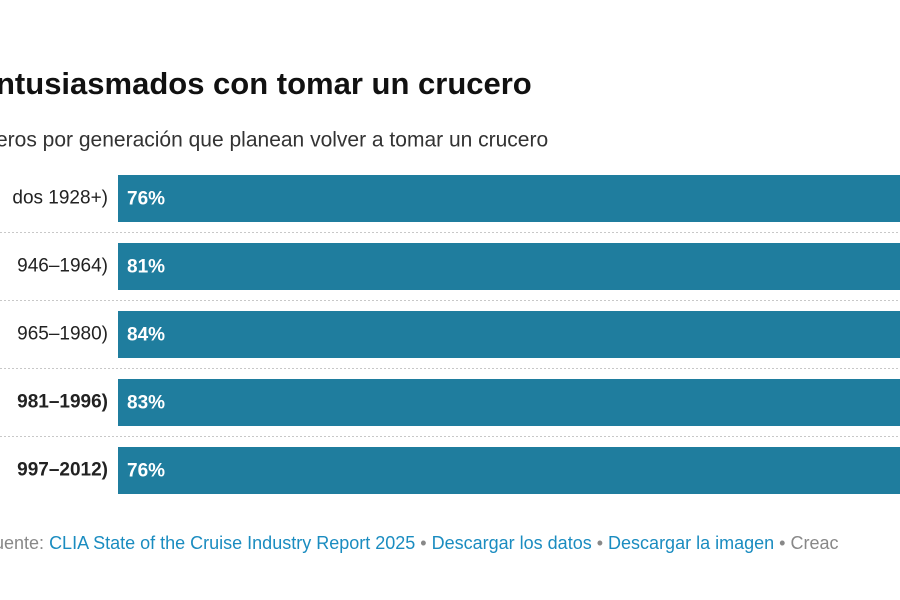 The width and height of the screenshot is (900, 600). What do you see at coordinates (512, 543) in the screenshot?
I see `download-link: Descargar los datos` at bounding box center [512, 543].